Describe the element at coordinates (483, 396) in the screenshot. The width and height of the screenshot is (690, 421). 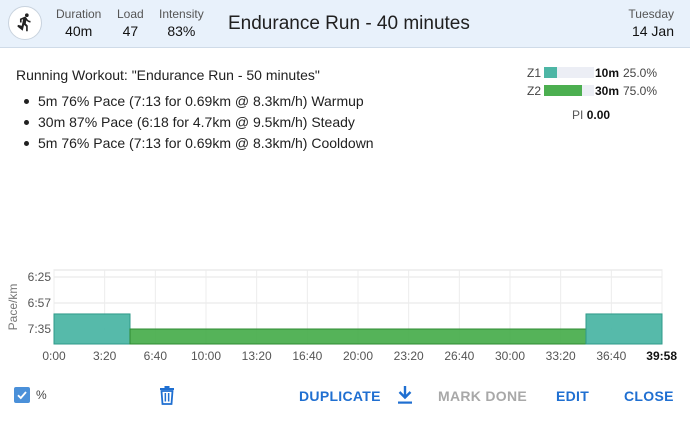
I see `mark-done-button: MARK DONE` at that location.